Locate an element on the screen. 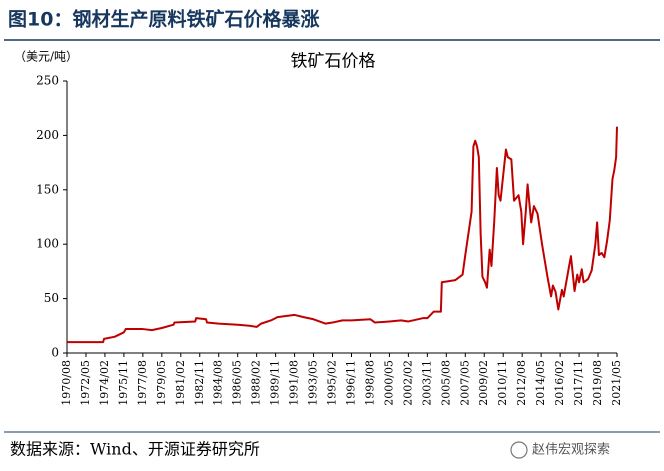 This screenshot has width=664, height=471. watermark: 赵伟宏观探索 is located at coordinates (571, 450).